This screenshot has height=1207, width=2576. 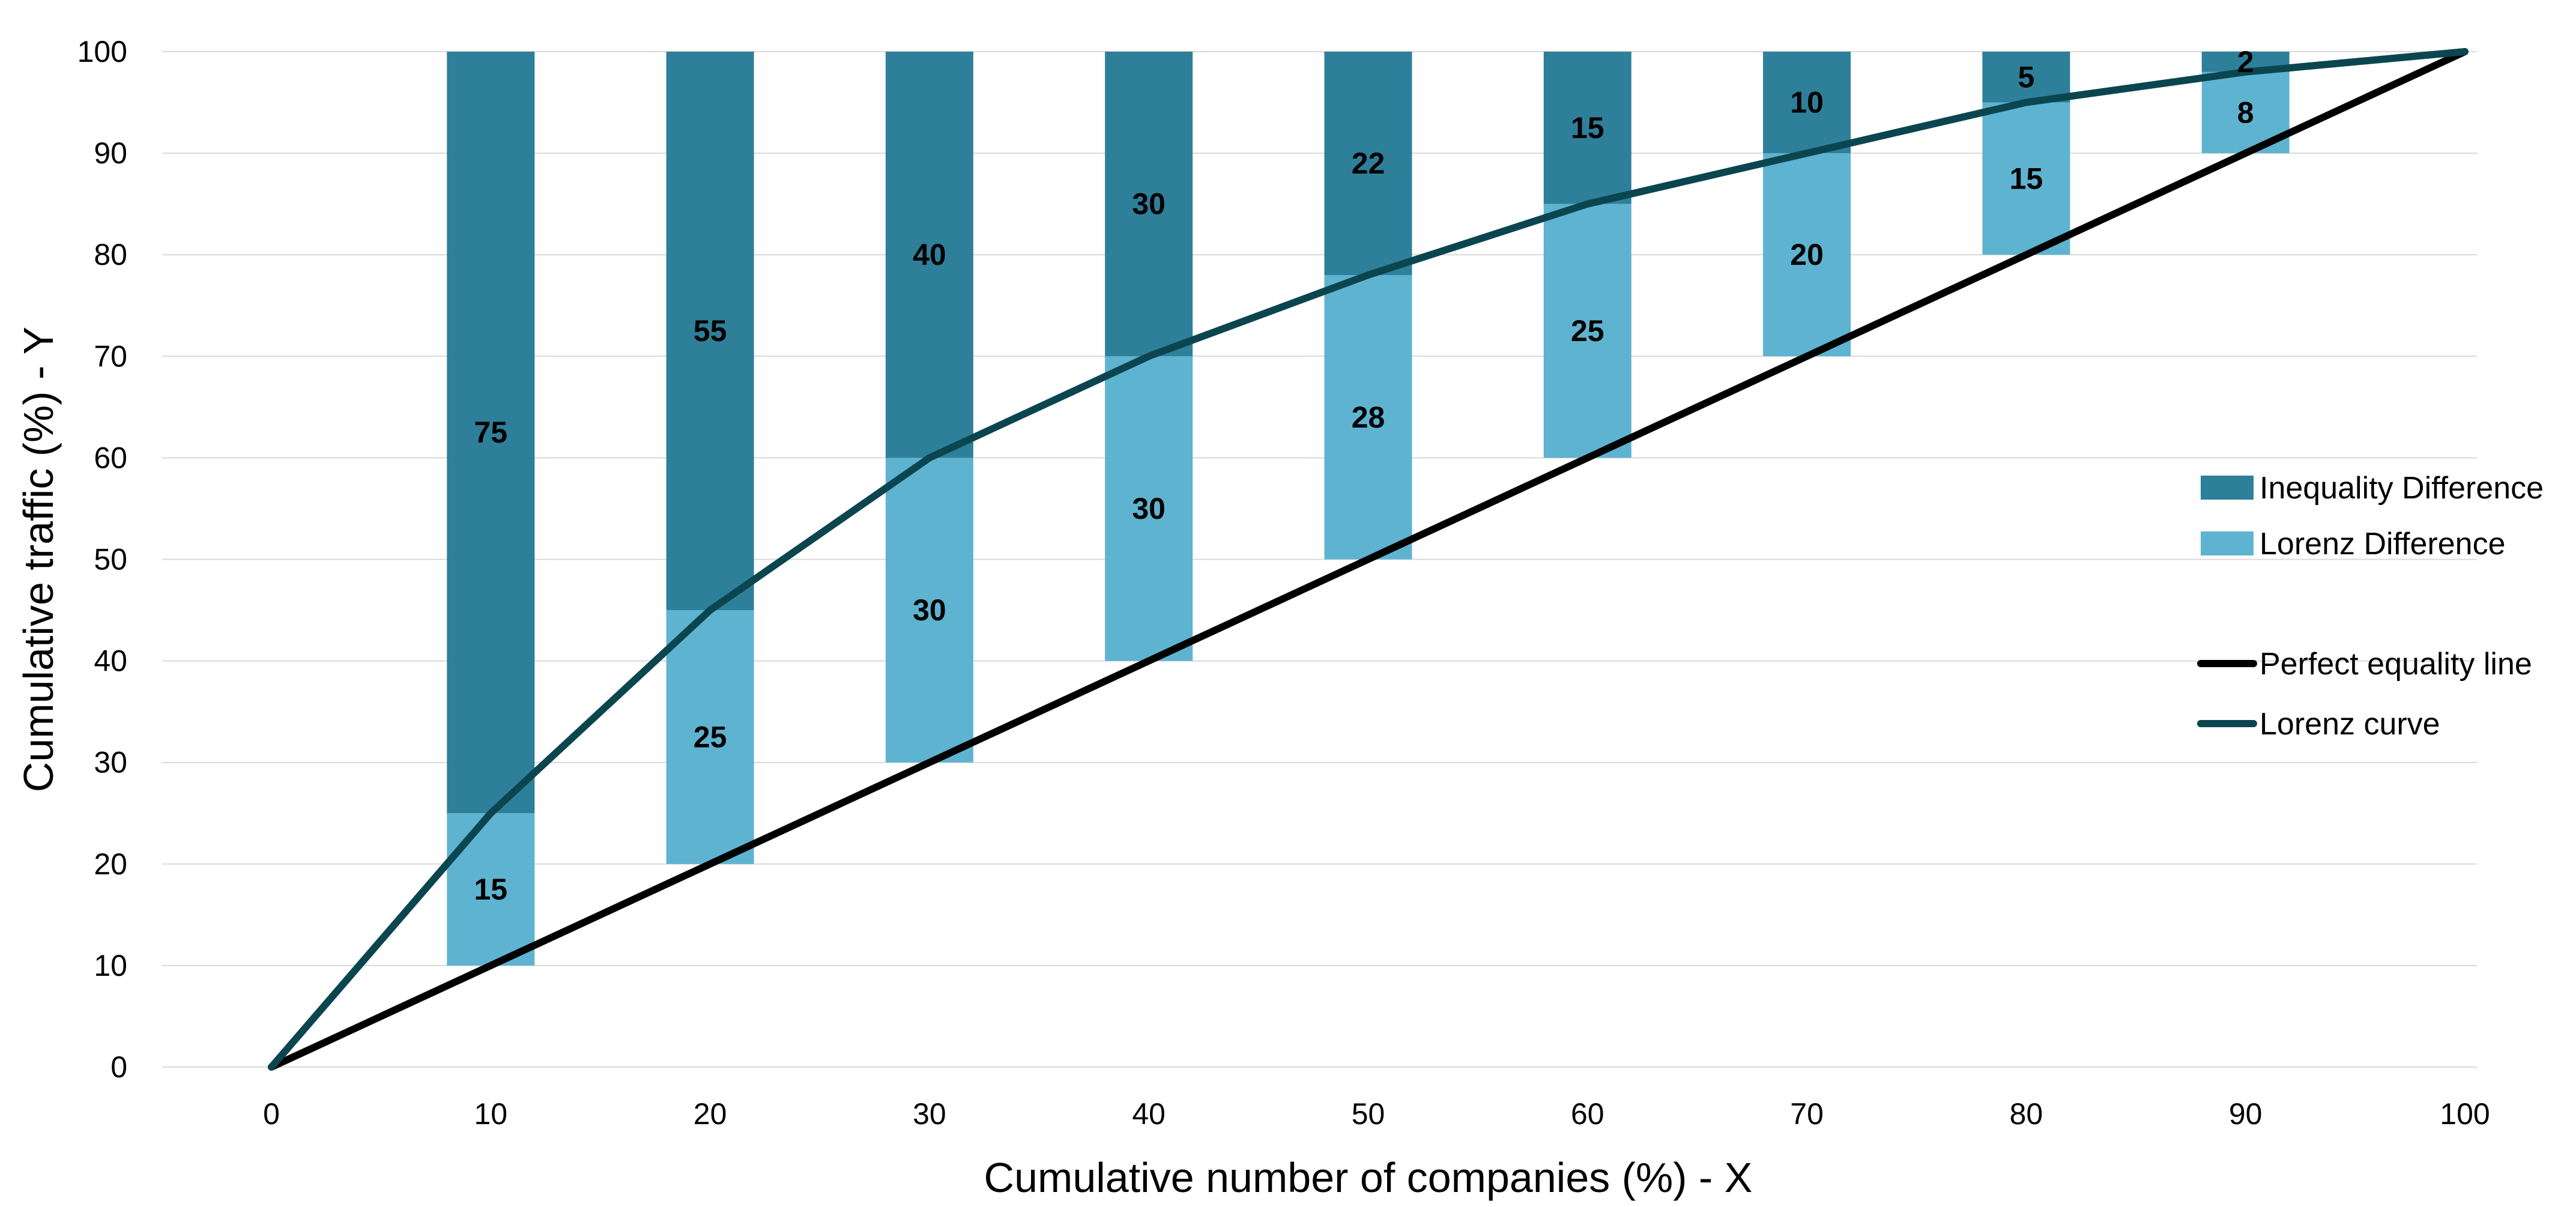 What do you see at coordinates (110, 661) in the screenshot?
I see `y-tick-label: 40` at bounding box center [110, 661].